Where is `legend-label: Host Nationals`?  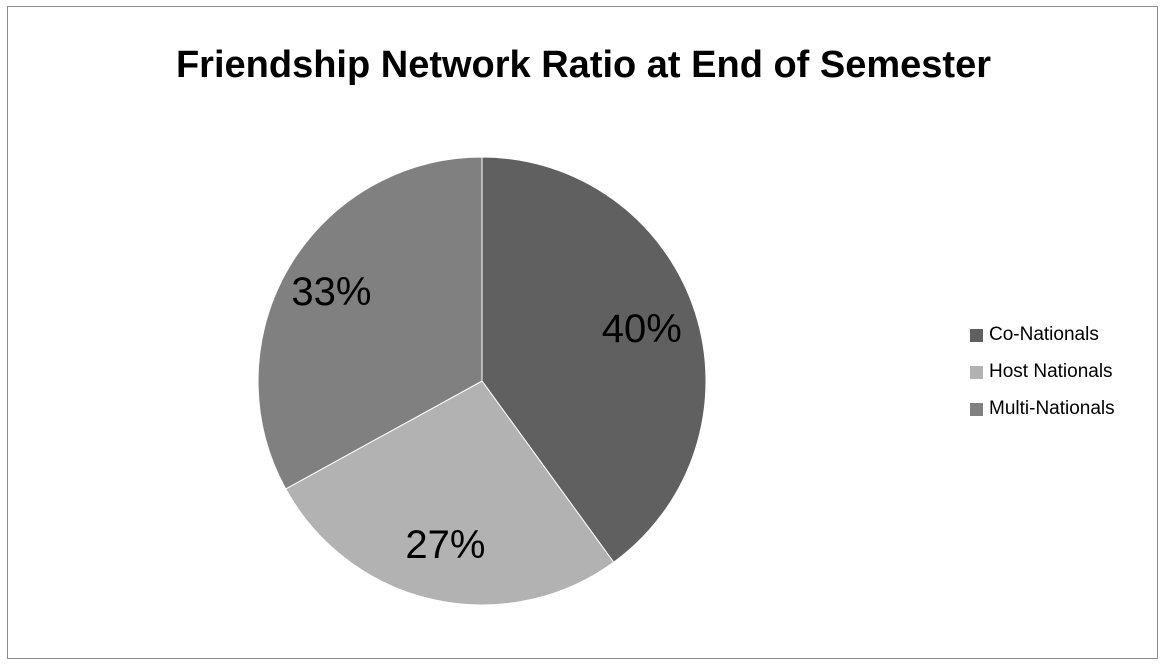 legend-label: Host Nationals is located at coordinates (1051, 371).